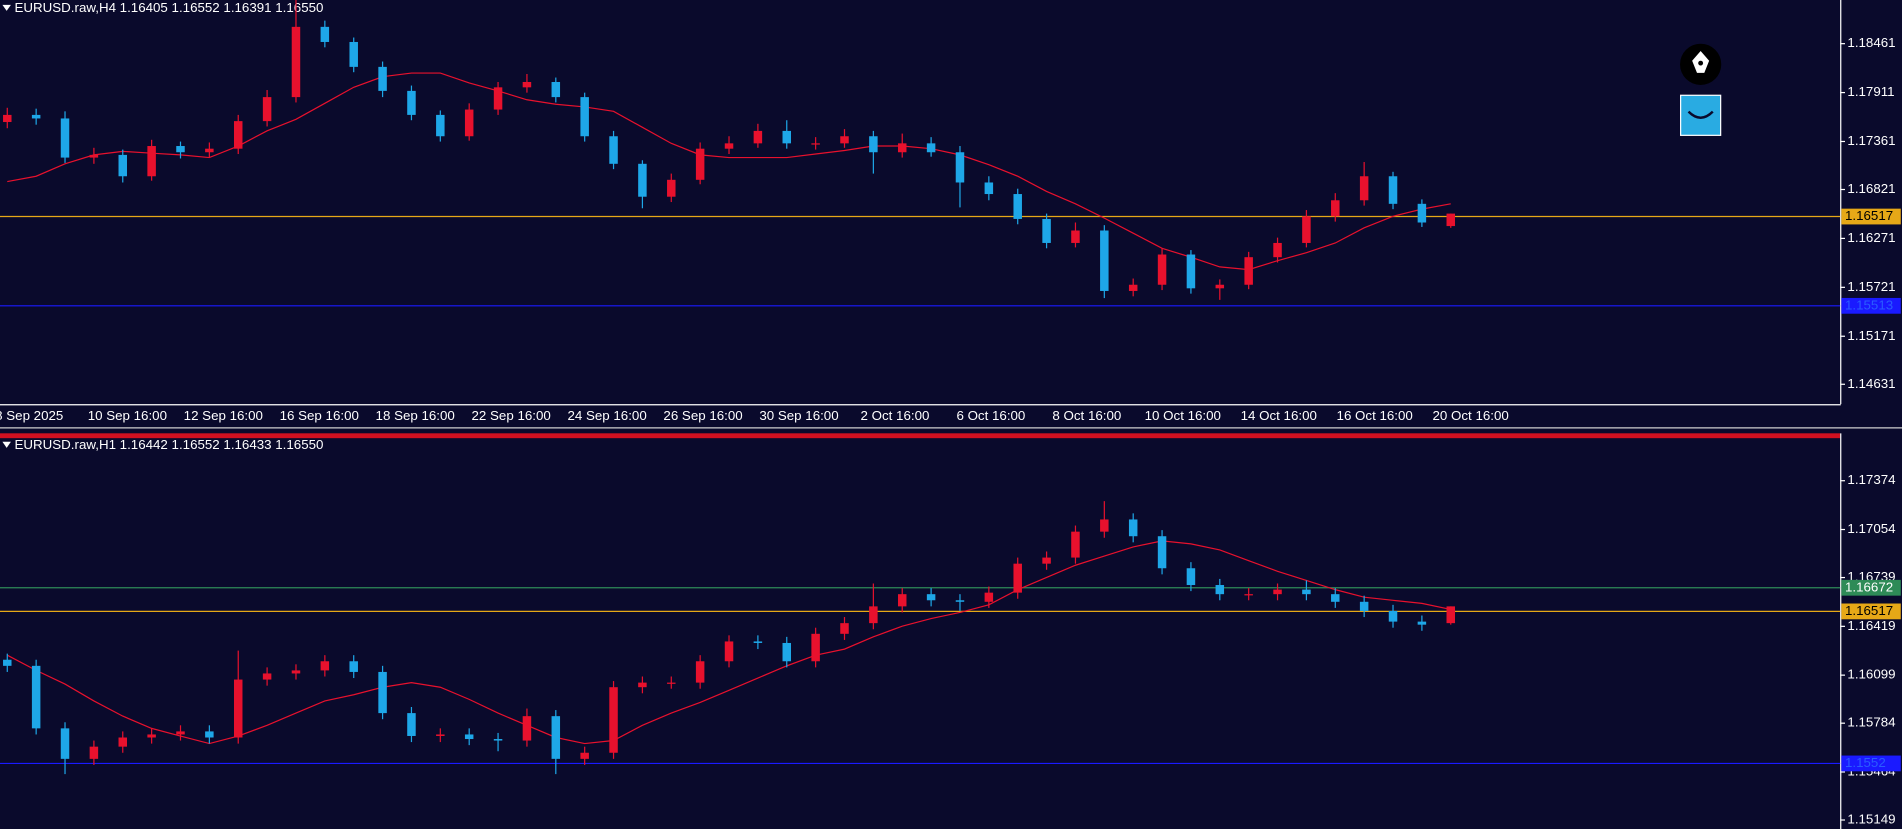 This screenshot has width=1902, height=829. What do you see at coordinates (1871, 42) in the screenshot?
I see `y-tick-label: 1.18461` at bounding box center [1871, 42].